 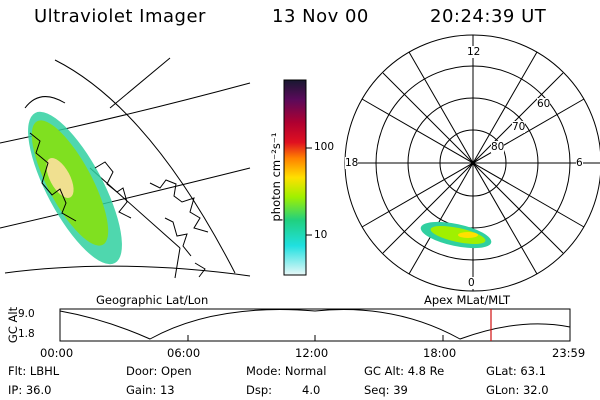 What do you see at coordinates (34, 371) in the screenshot?
I see `info-filter: Flt: LBHL` at bounding box center [34, 371].